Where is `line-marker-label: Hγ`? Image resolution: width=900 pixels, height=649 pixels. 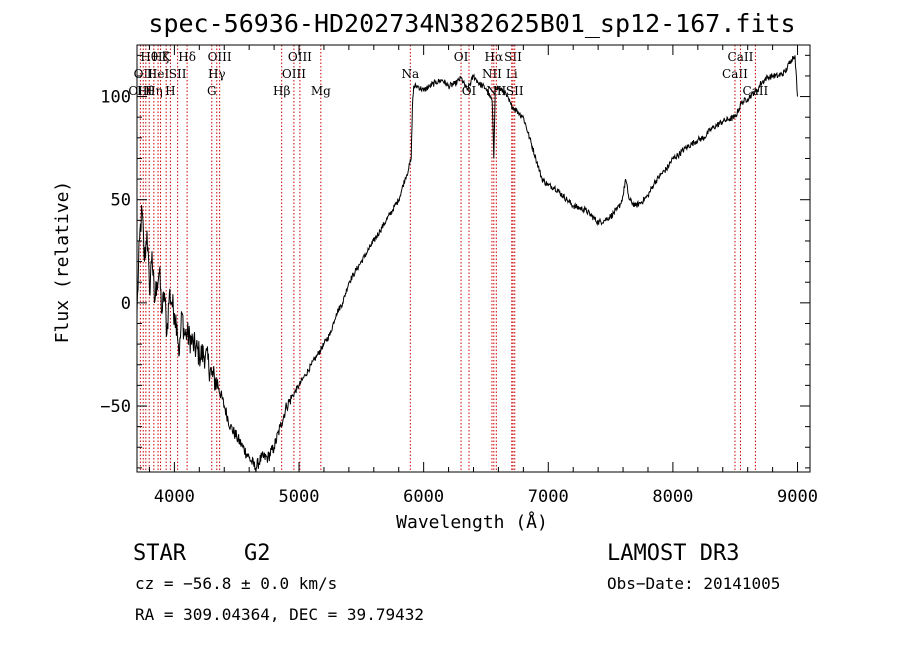 line-marker-label: Hγ is located at coordinates (217, 74).